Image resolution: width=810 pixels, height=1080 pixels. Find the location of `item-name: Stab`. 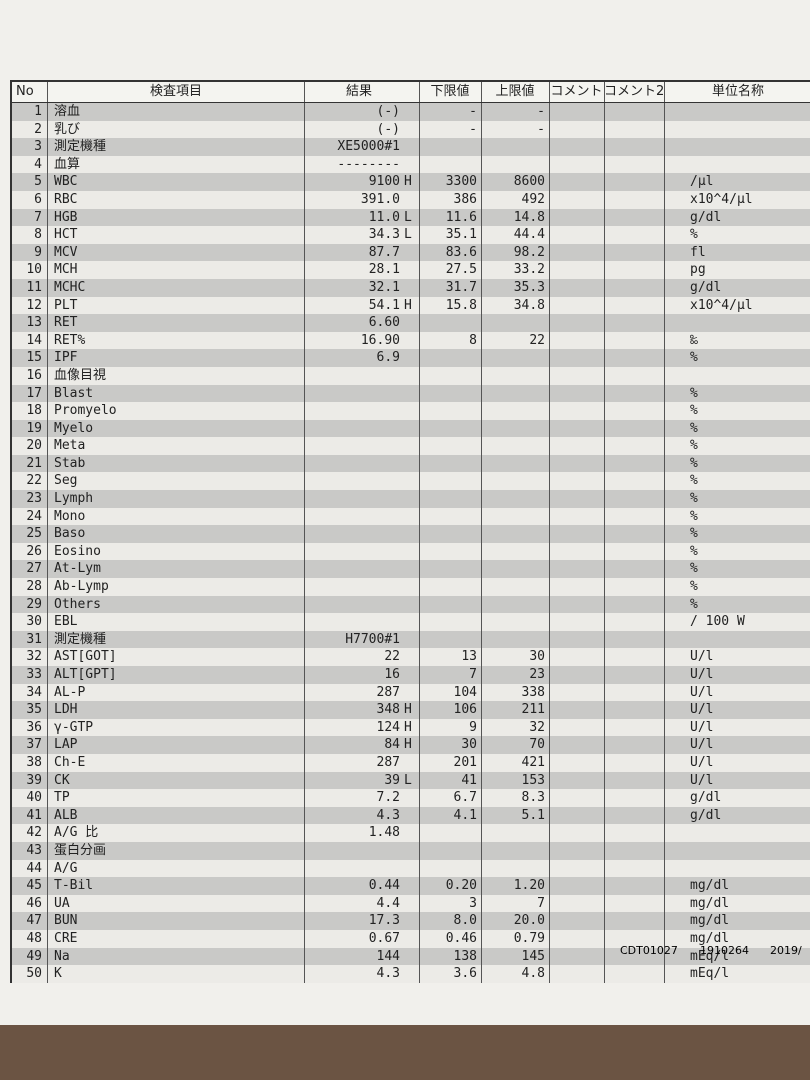

item-name: Stab is located at coordinates (70, 463).